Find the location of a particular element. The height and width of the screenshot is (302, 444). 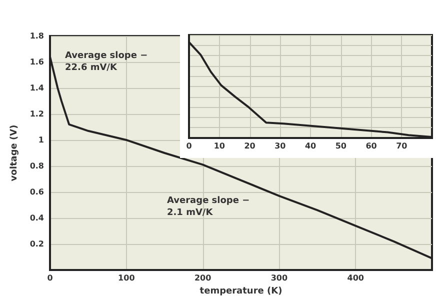

x-tick-label: 100 is located at coordinates (127, 278).